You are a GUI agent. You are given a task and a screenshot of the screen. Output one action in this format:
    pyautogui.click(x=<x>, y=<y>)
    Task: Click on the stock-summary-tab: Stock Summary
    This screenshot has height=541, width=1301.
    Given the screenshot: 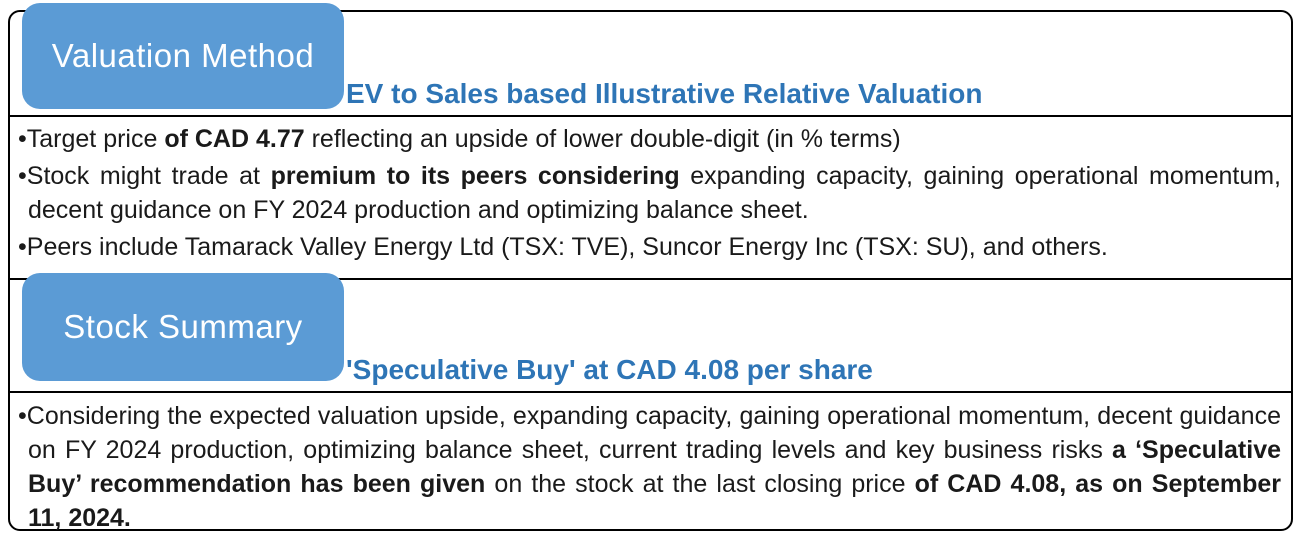 What is the action you would take?
    pyautogui.click(x=183, y=327)
    